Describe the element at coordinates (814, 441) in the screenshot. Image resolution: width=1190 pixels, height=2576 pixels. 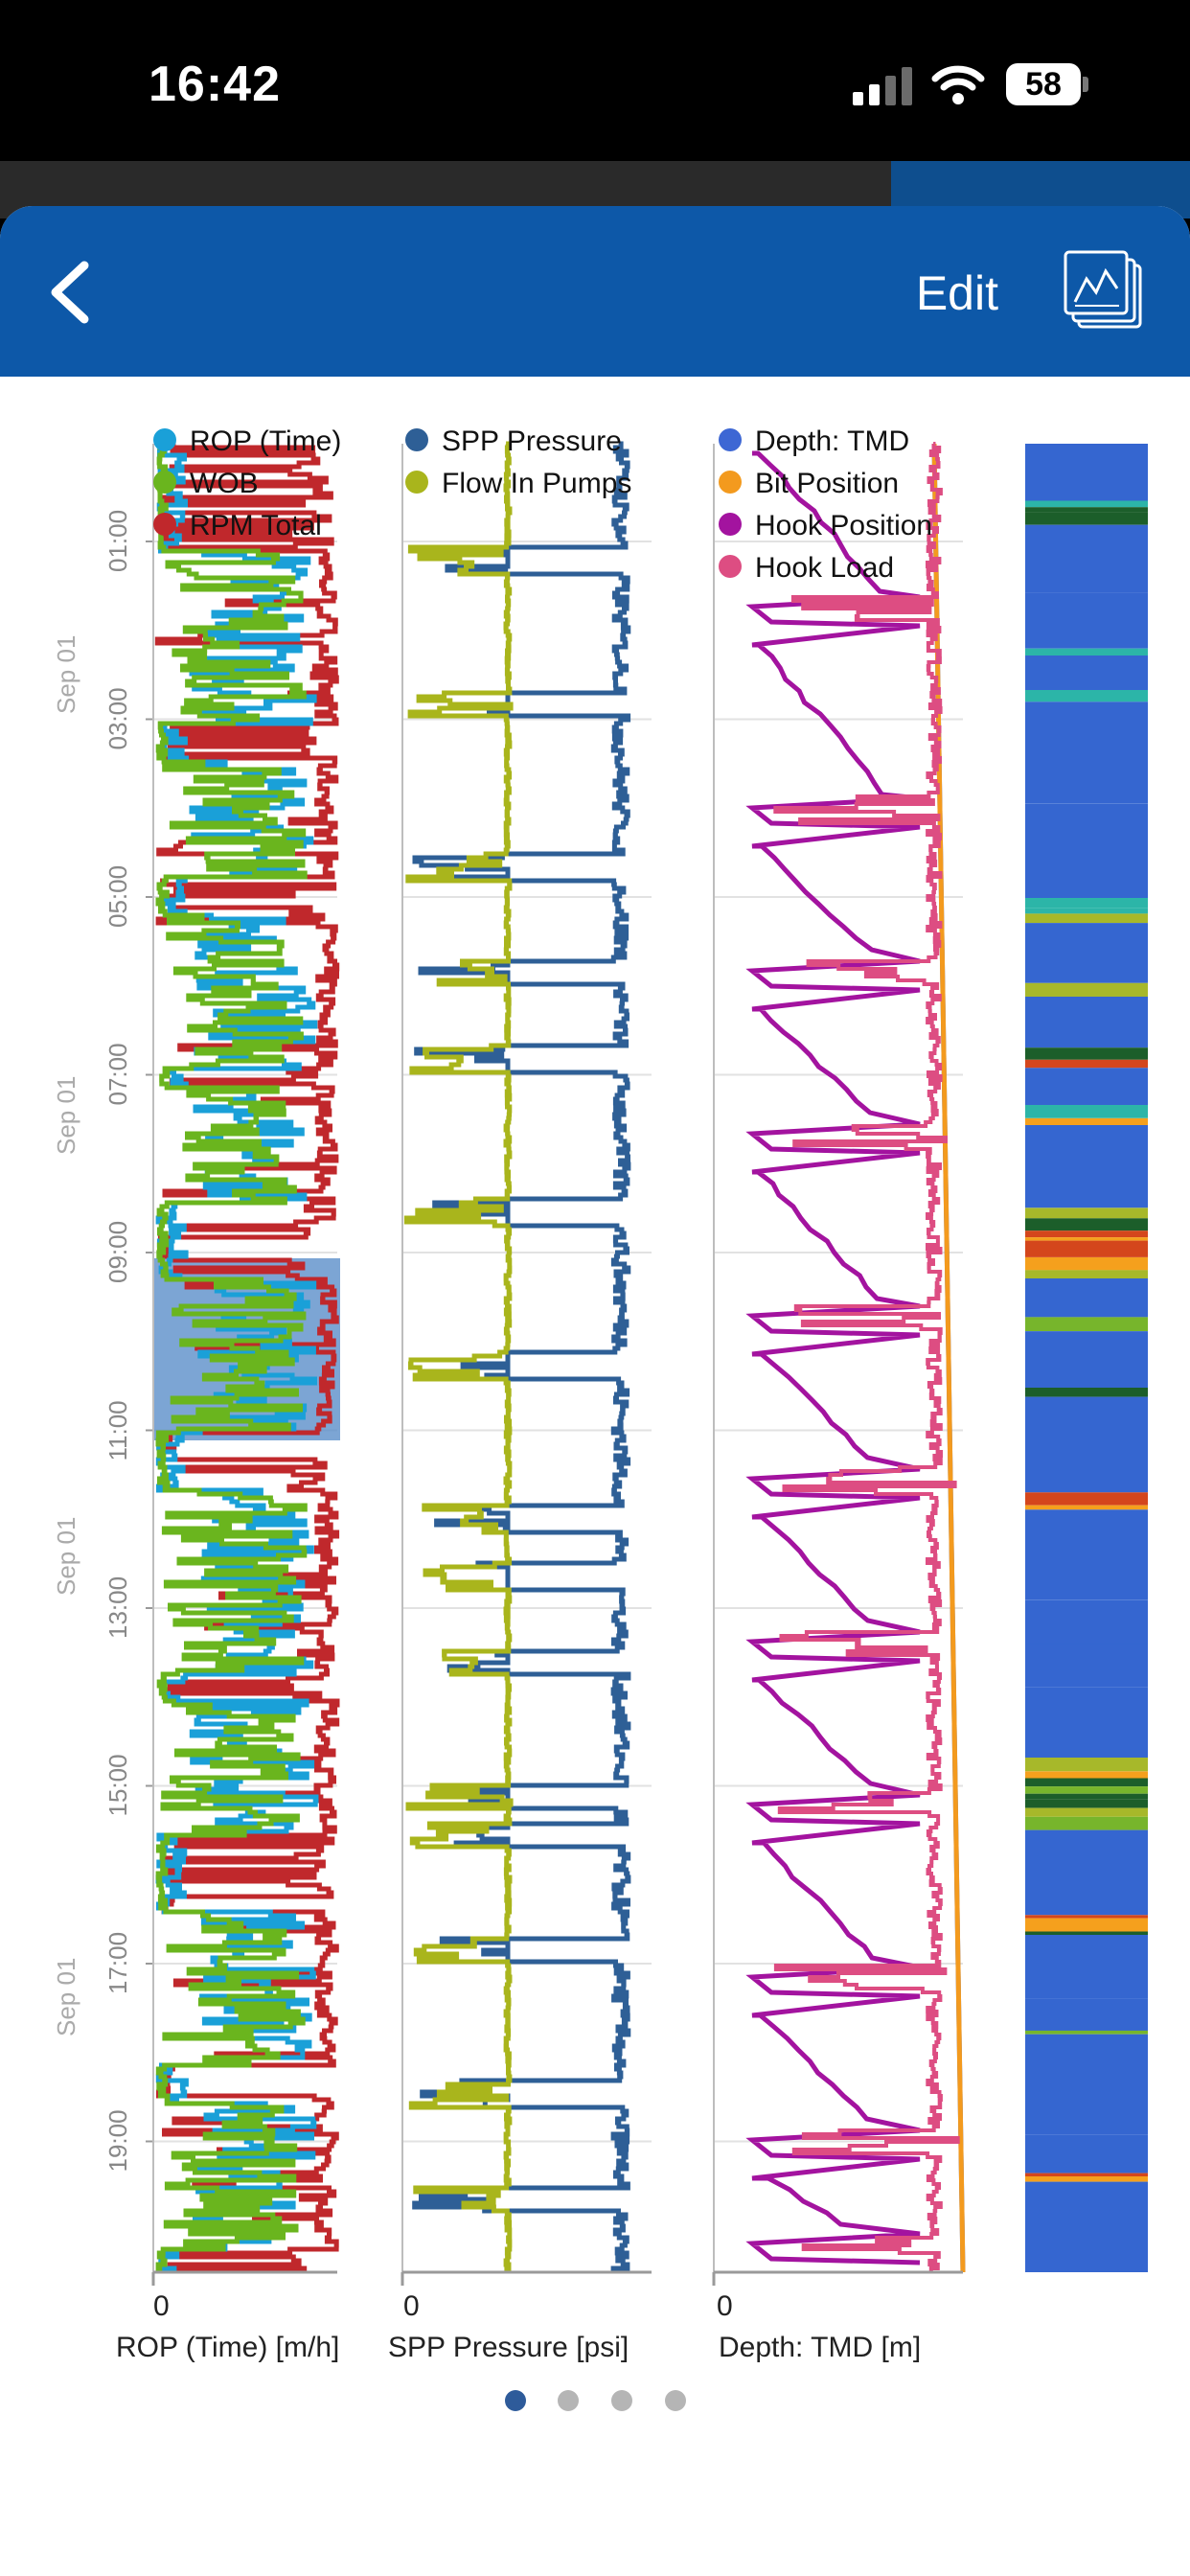
I see `legend-item: Depth: TMD` at that location.